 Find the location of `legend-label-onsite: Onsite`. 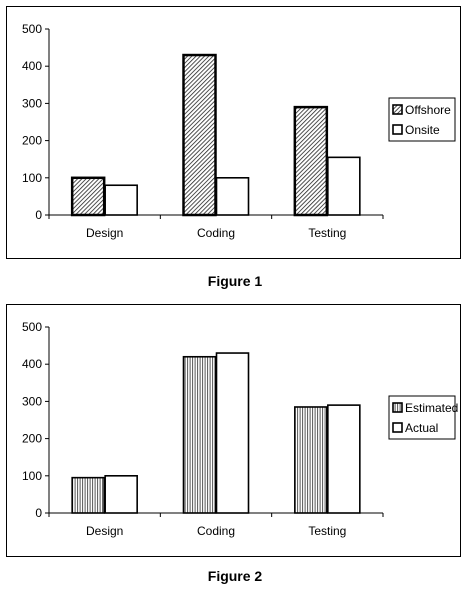

legend-label-onsite: Onsite is located at coordinates (422, 130).